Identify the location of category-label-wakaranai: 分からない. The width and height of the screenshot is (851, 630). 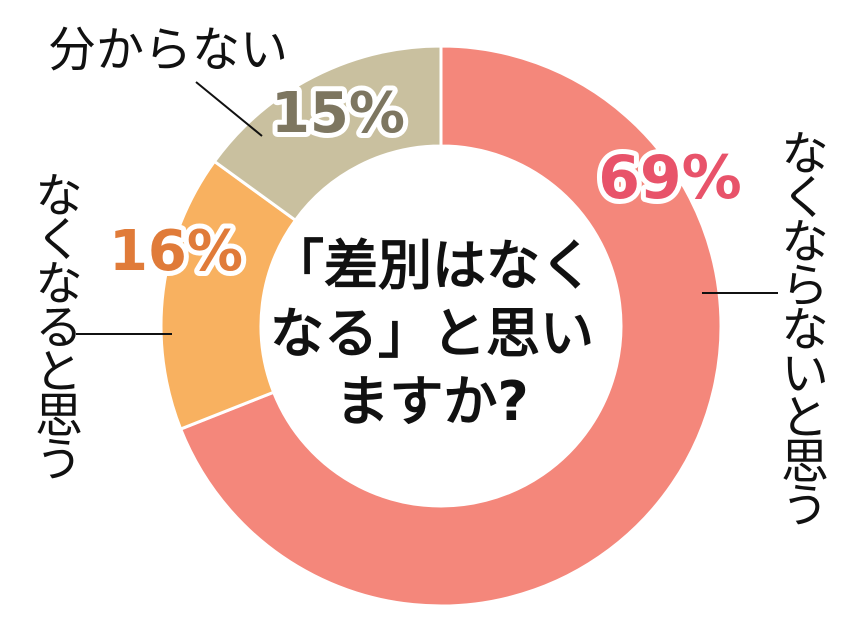
(168, 50).